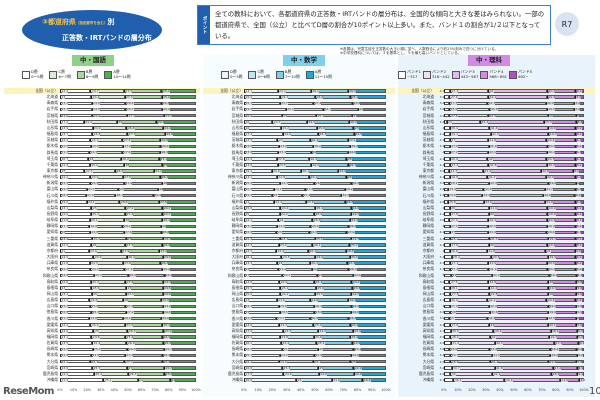  I want to click on row-label: 岐阜県, so click(428, 220).